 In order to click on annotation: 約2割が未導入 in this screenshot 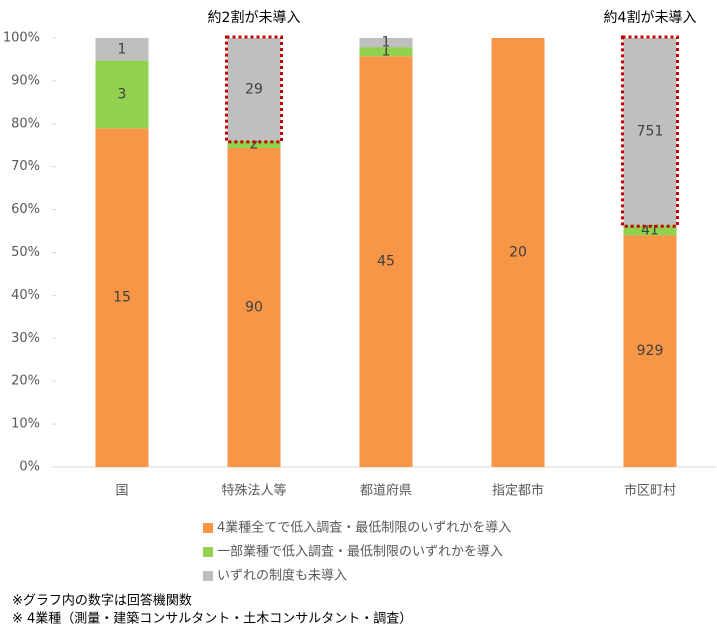, I will do `click(254, 17)`.